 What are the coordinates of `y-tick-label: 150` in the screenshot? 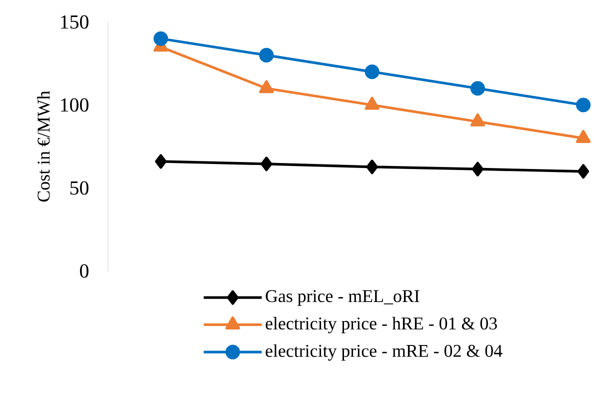 It's located at (74, 22).